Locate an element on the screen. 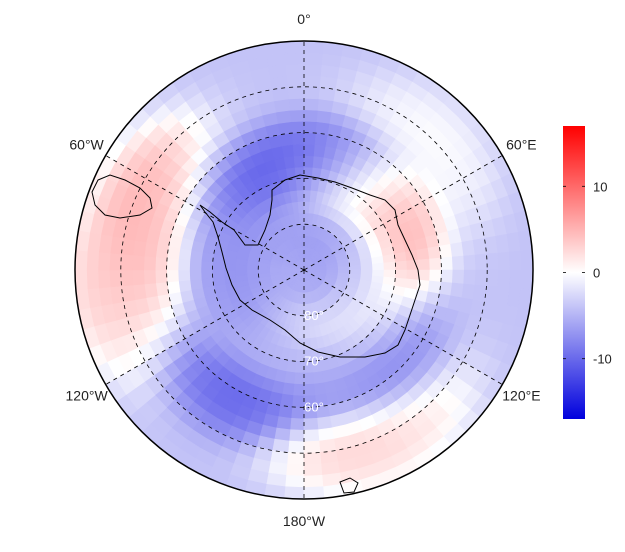 Image resolution: width=625 pixels, height=552 pixels. colorbar-tick-label: 0 is located at coordinates (596, 273).